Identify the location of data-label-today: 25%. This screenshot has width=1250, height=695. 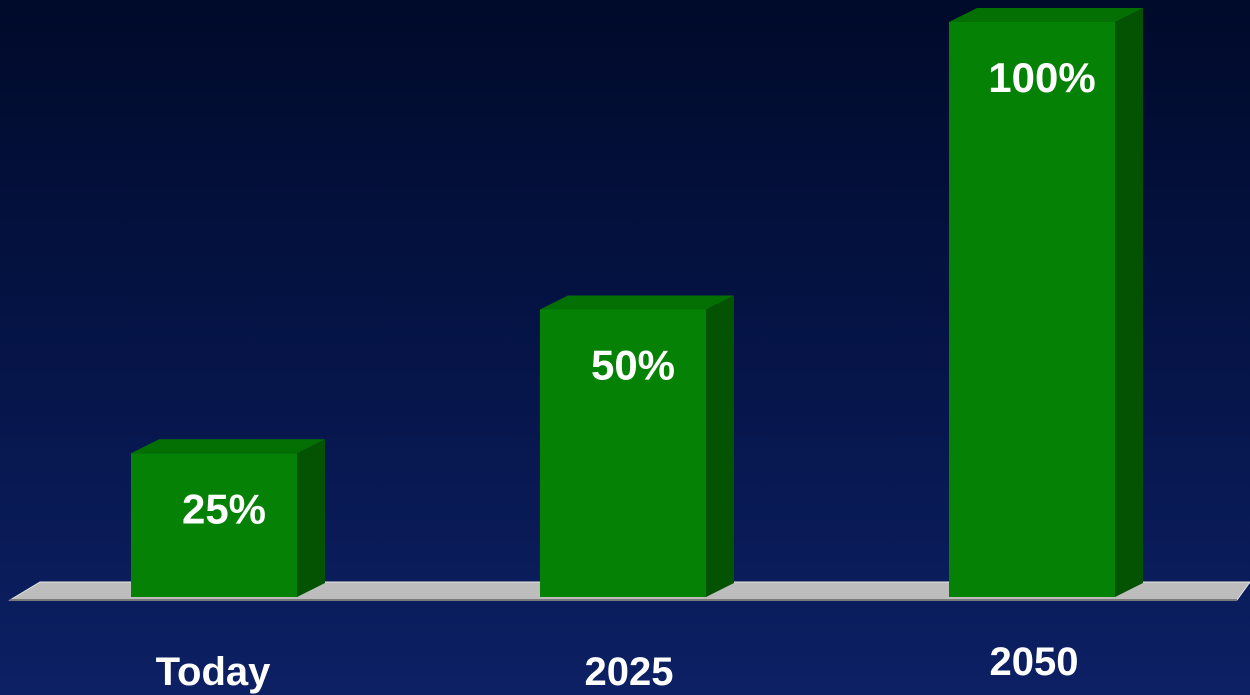
(224, 508).